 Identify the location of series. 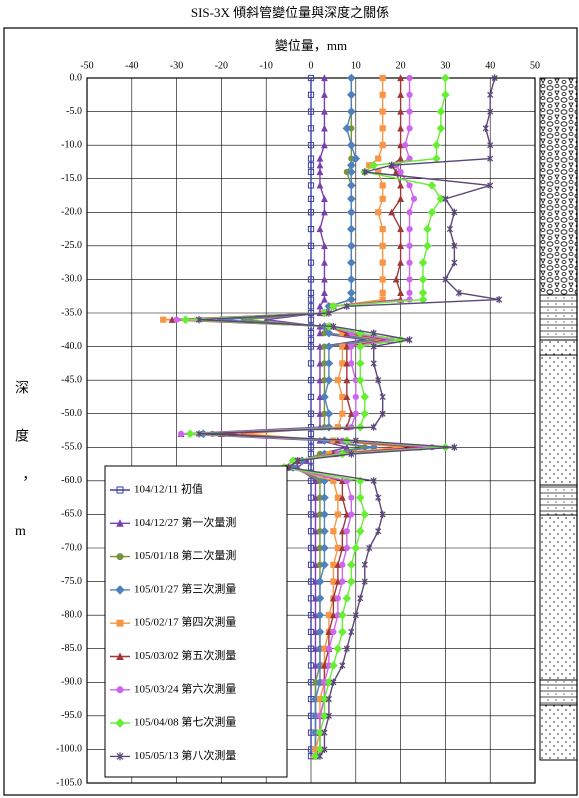
(311, 417).